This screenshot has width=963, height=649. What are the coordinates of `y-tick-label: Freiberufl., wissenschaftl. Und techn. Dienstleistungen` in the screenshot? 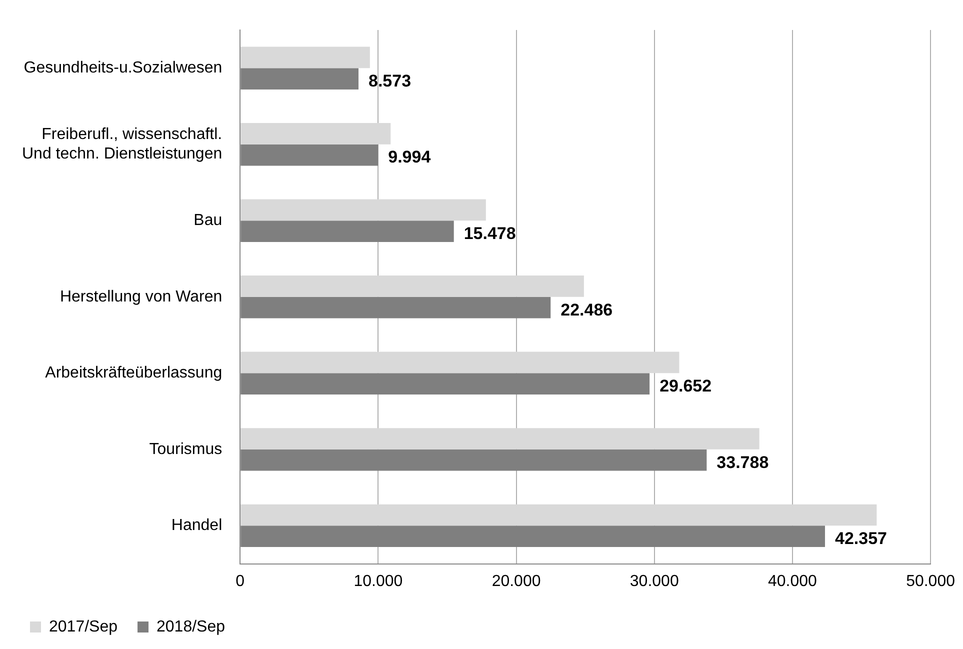 It's located at (122, 144).